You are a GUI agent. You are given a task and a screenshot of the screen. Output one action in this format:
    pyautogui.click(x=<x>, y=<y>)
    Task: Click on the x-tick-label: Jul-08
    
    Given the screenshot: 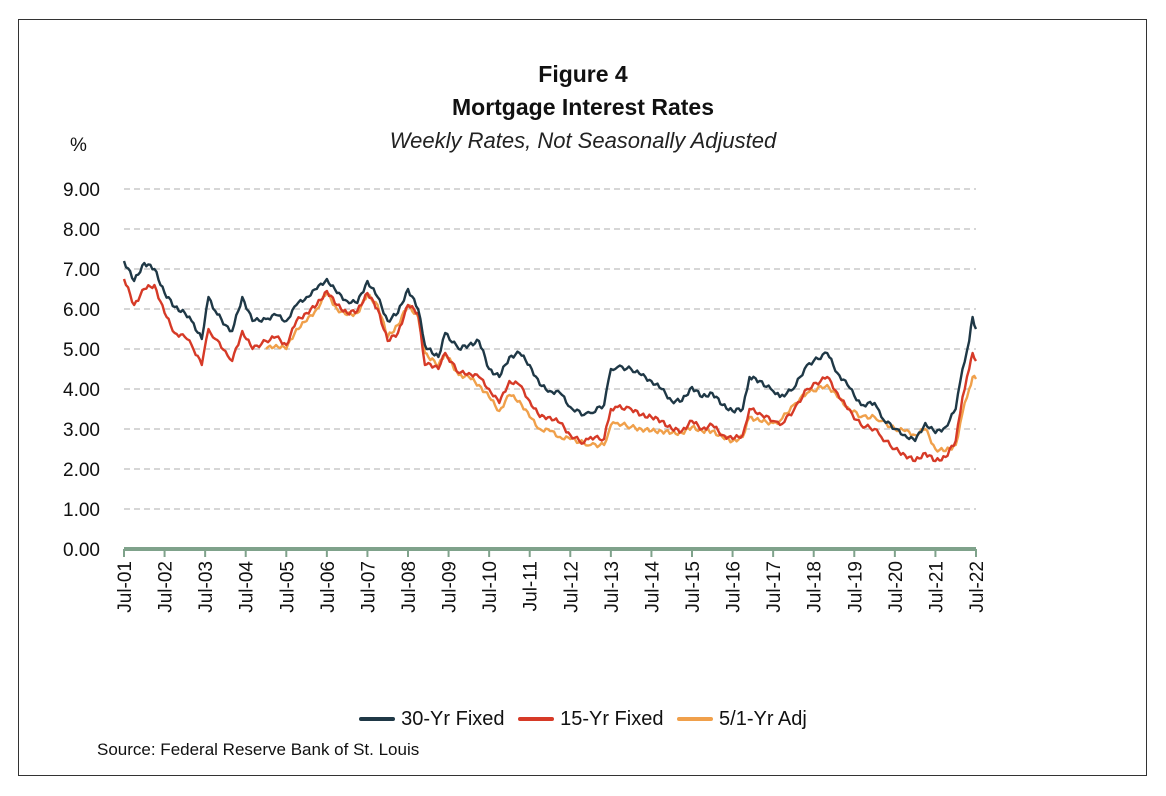 What is the action you would take?
    pyautogui.click(x=409, y=587)
    